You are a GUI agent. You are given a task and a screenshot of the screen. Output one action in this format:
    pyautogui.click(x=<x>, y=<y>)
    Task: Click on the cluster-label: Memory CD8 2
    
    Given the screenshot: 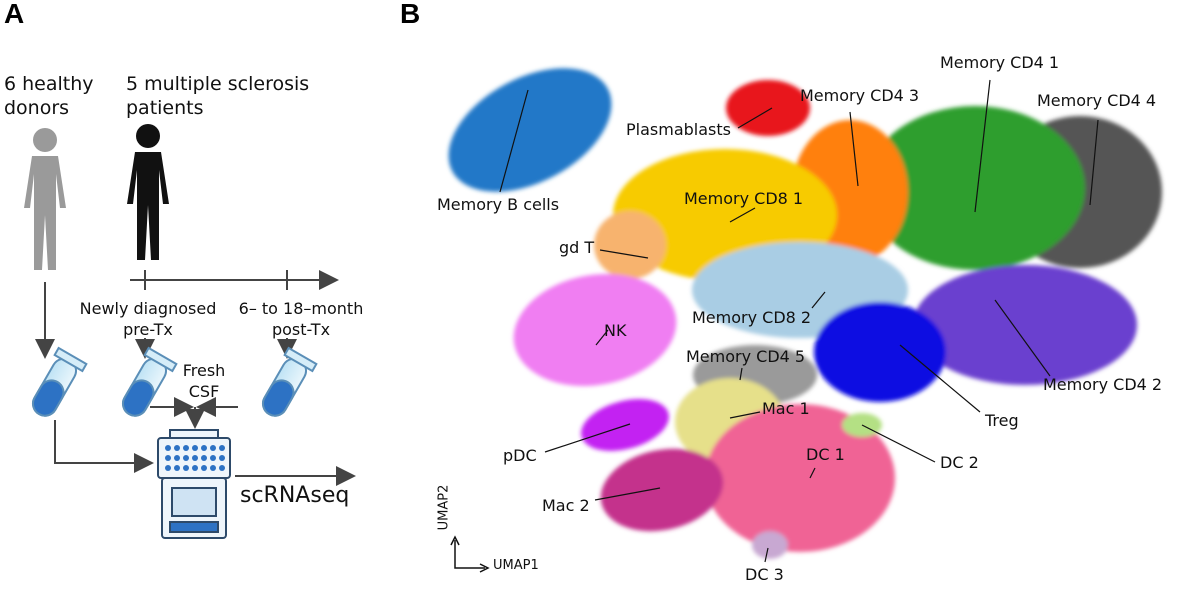 What is the action you would take?
    pyautogui.click(x=752, y=317)
    